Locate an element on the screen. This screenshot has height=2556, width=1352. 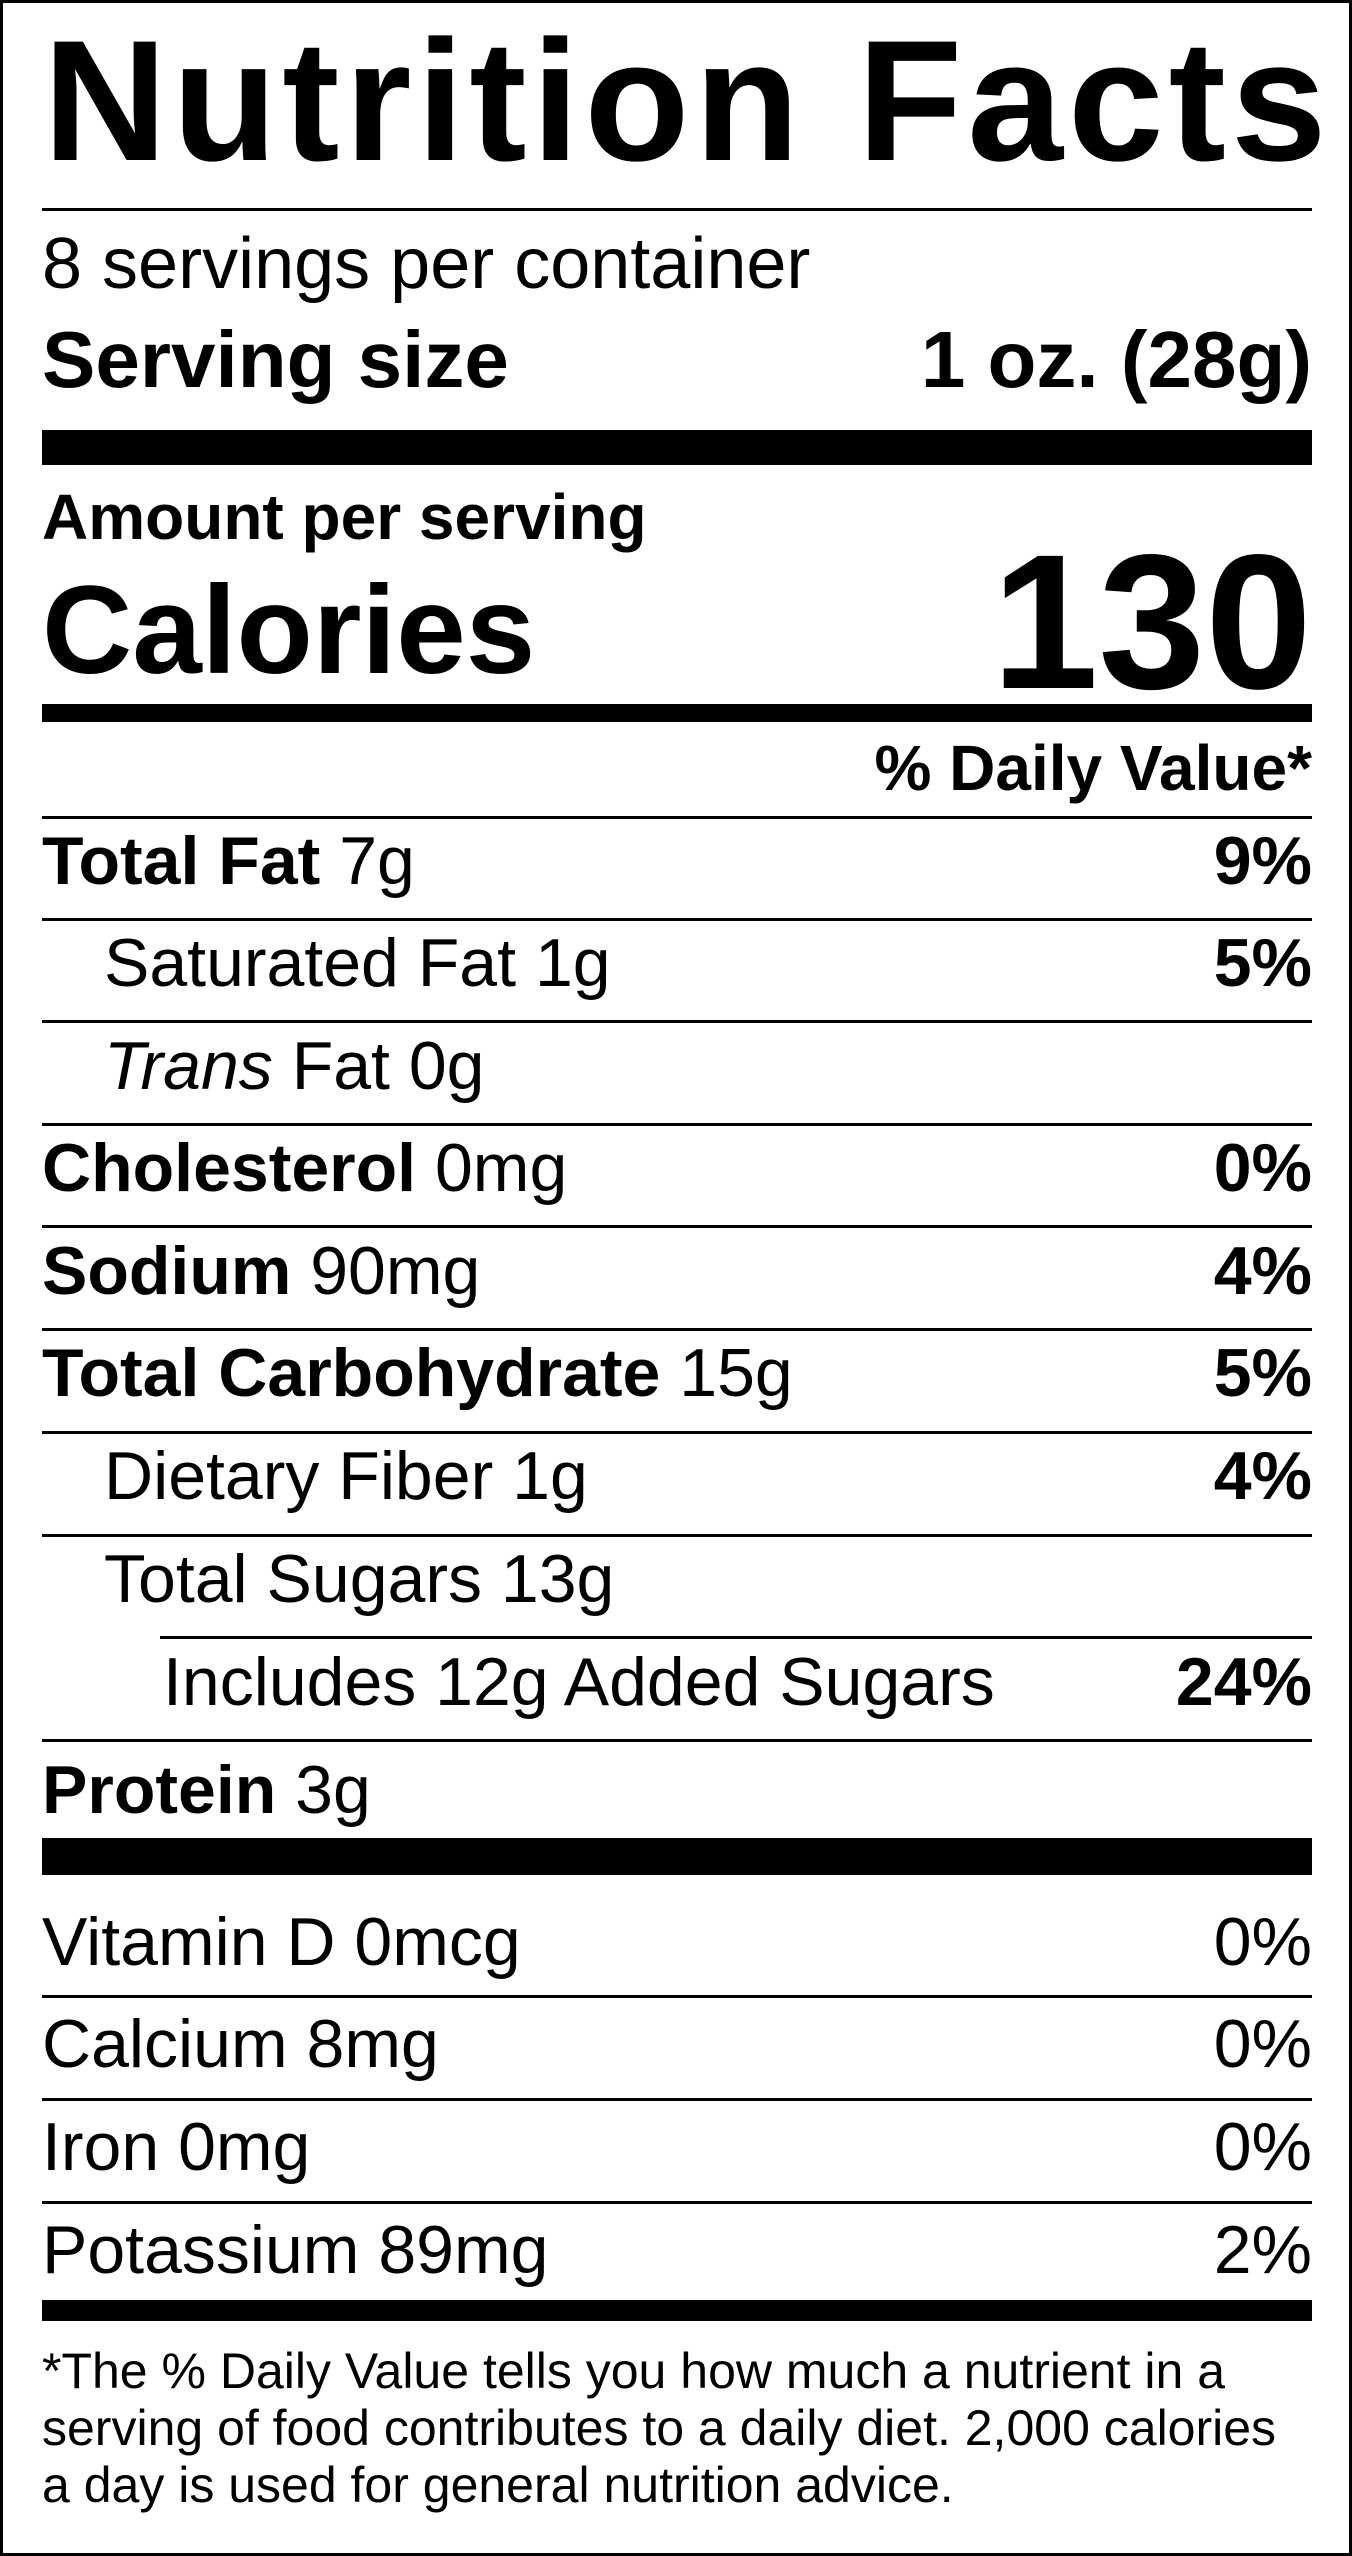
vitamin-dv: 2% is located at coordinates (1262, 2250).